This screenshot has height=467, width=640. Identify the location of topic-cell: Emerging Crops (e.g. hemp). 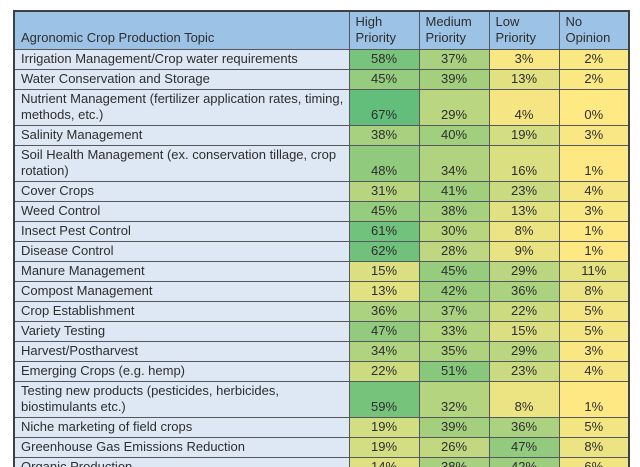
(181, 371).